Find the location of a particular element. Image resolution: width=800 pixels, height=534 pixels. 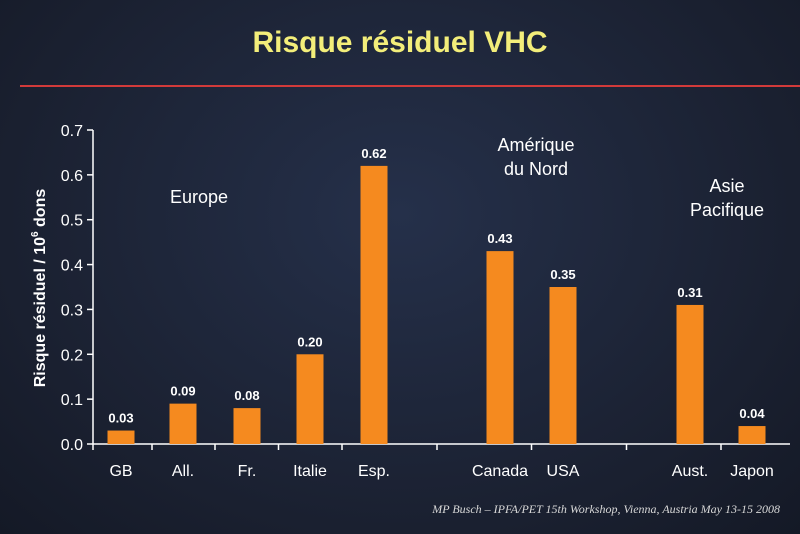

data-label: 0.35 is located at coordinates (562, 274).